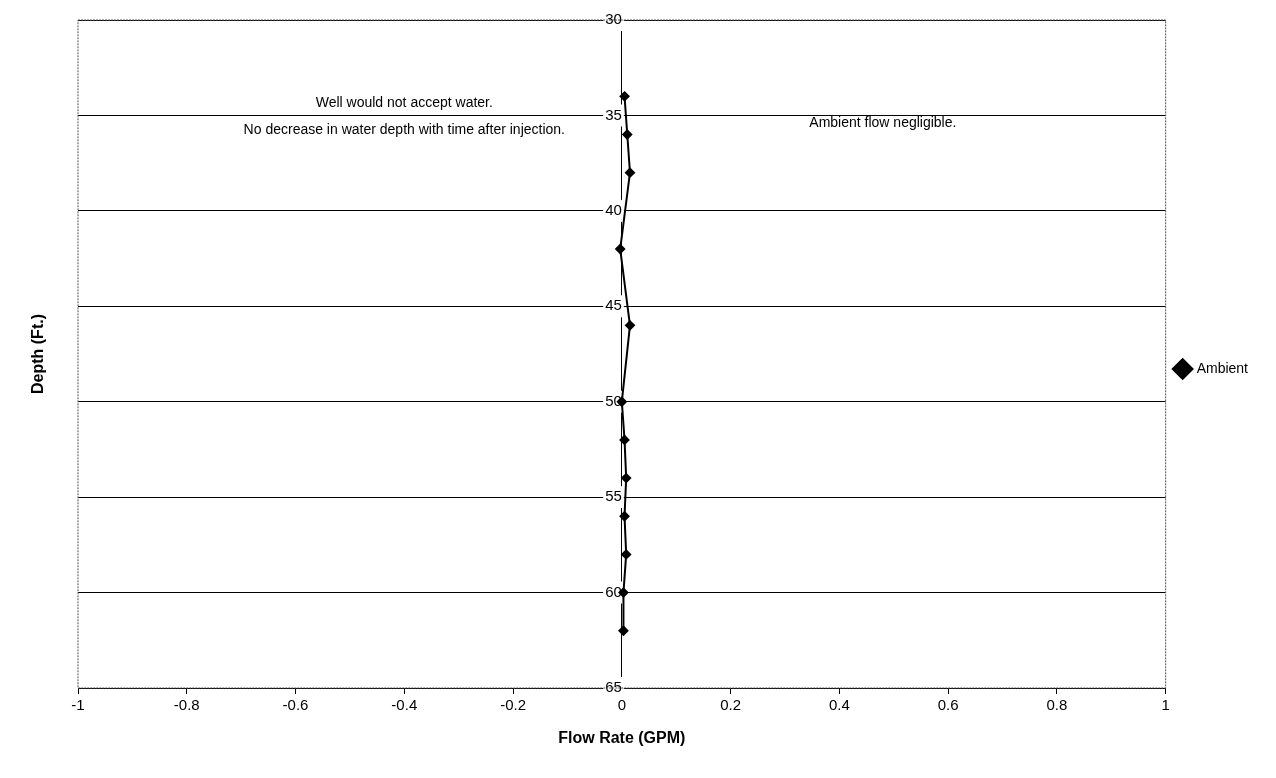 The height and width of the screenshot is (778, 1276). Describe the element at coordinates (404, 128) in the screenshot. I see `annotation: No decrease in water depth with time after injection.` at that location.